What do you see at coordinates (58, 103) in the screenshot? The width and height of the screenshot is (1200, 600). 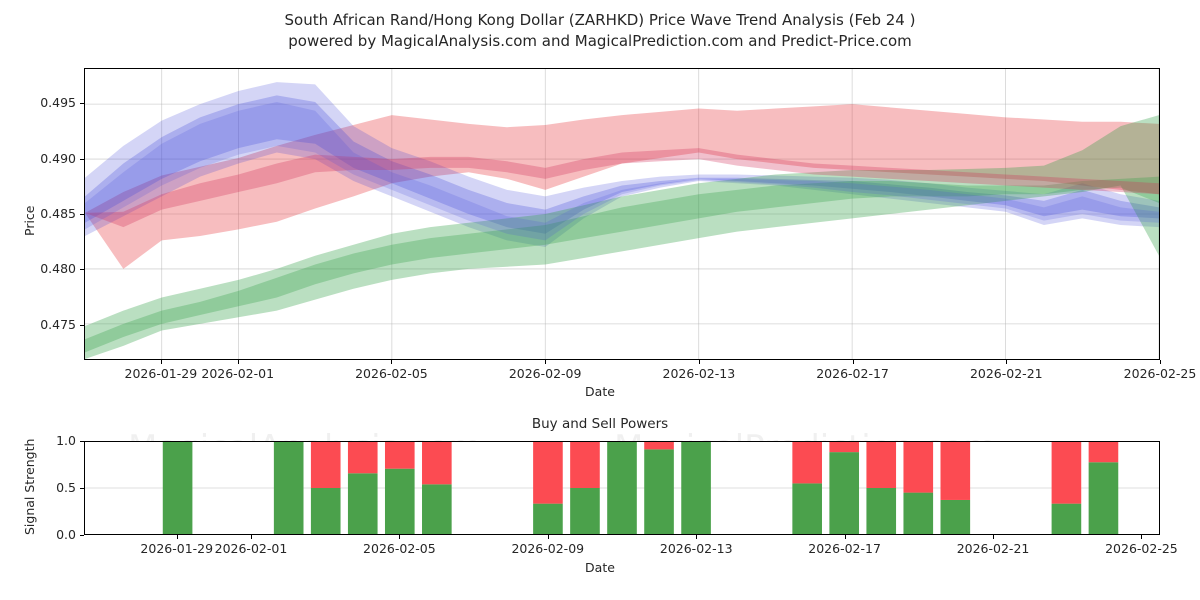 I see `price-y-tick-label: 0.495` at bounding box center [58, 103].